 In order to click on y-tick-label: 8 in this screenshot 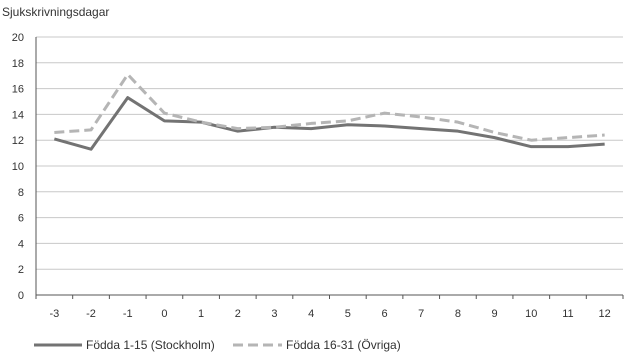, I will do `click(21, 193)`.